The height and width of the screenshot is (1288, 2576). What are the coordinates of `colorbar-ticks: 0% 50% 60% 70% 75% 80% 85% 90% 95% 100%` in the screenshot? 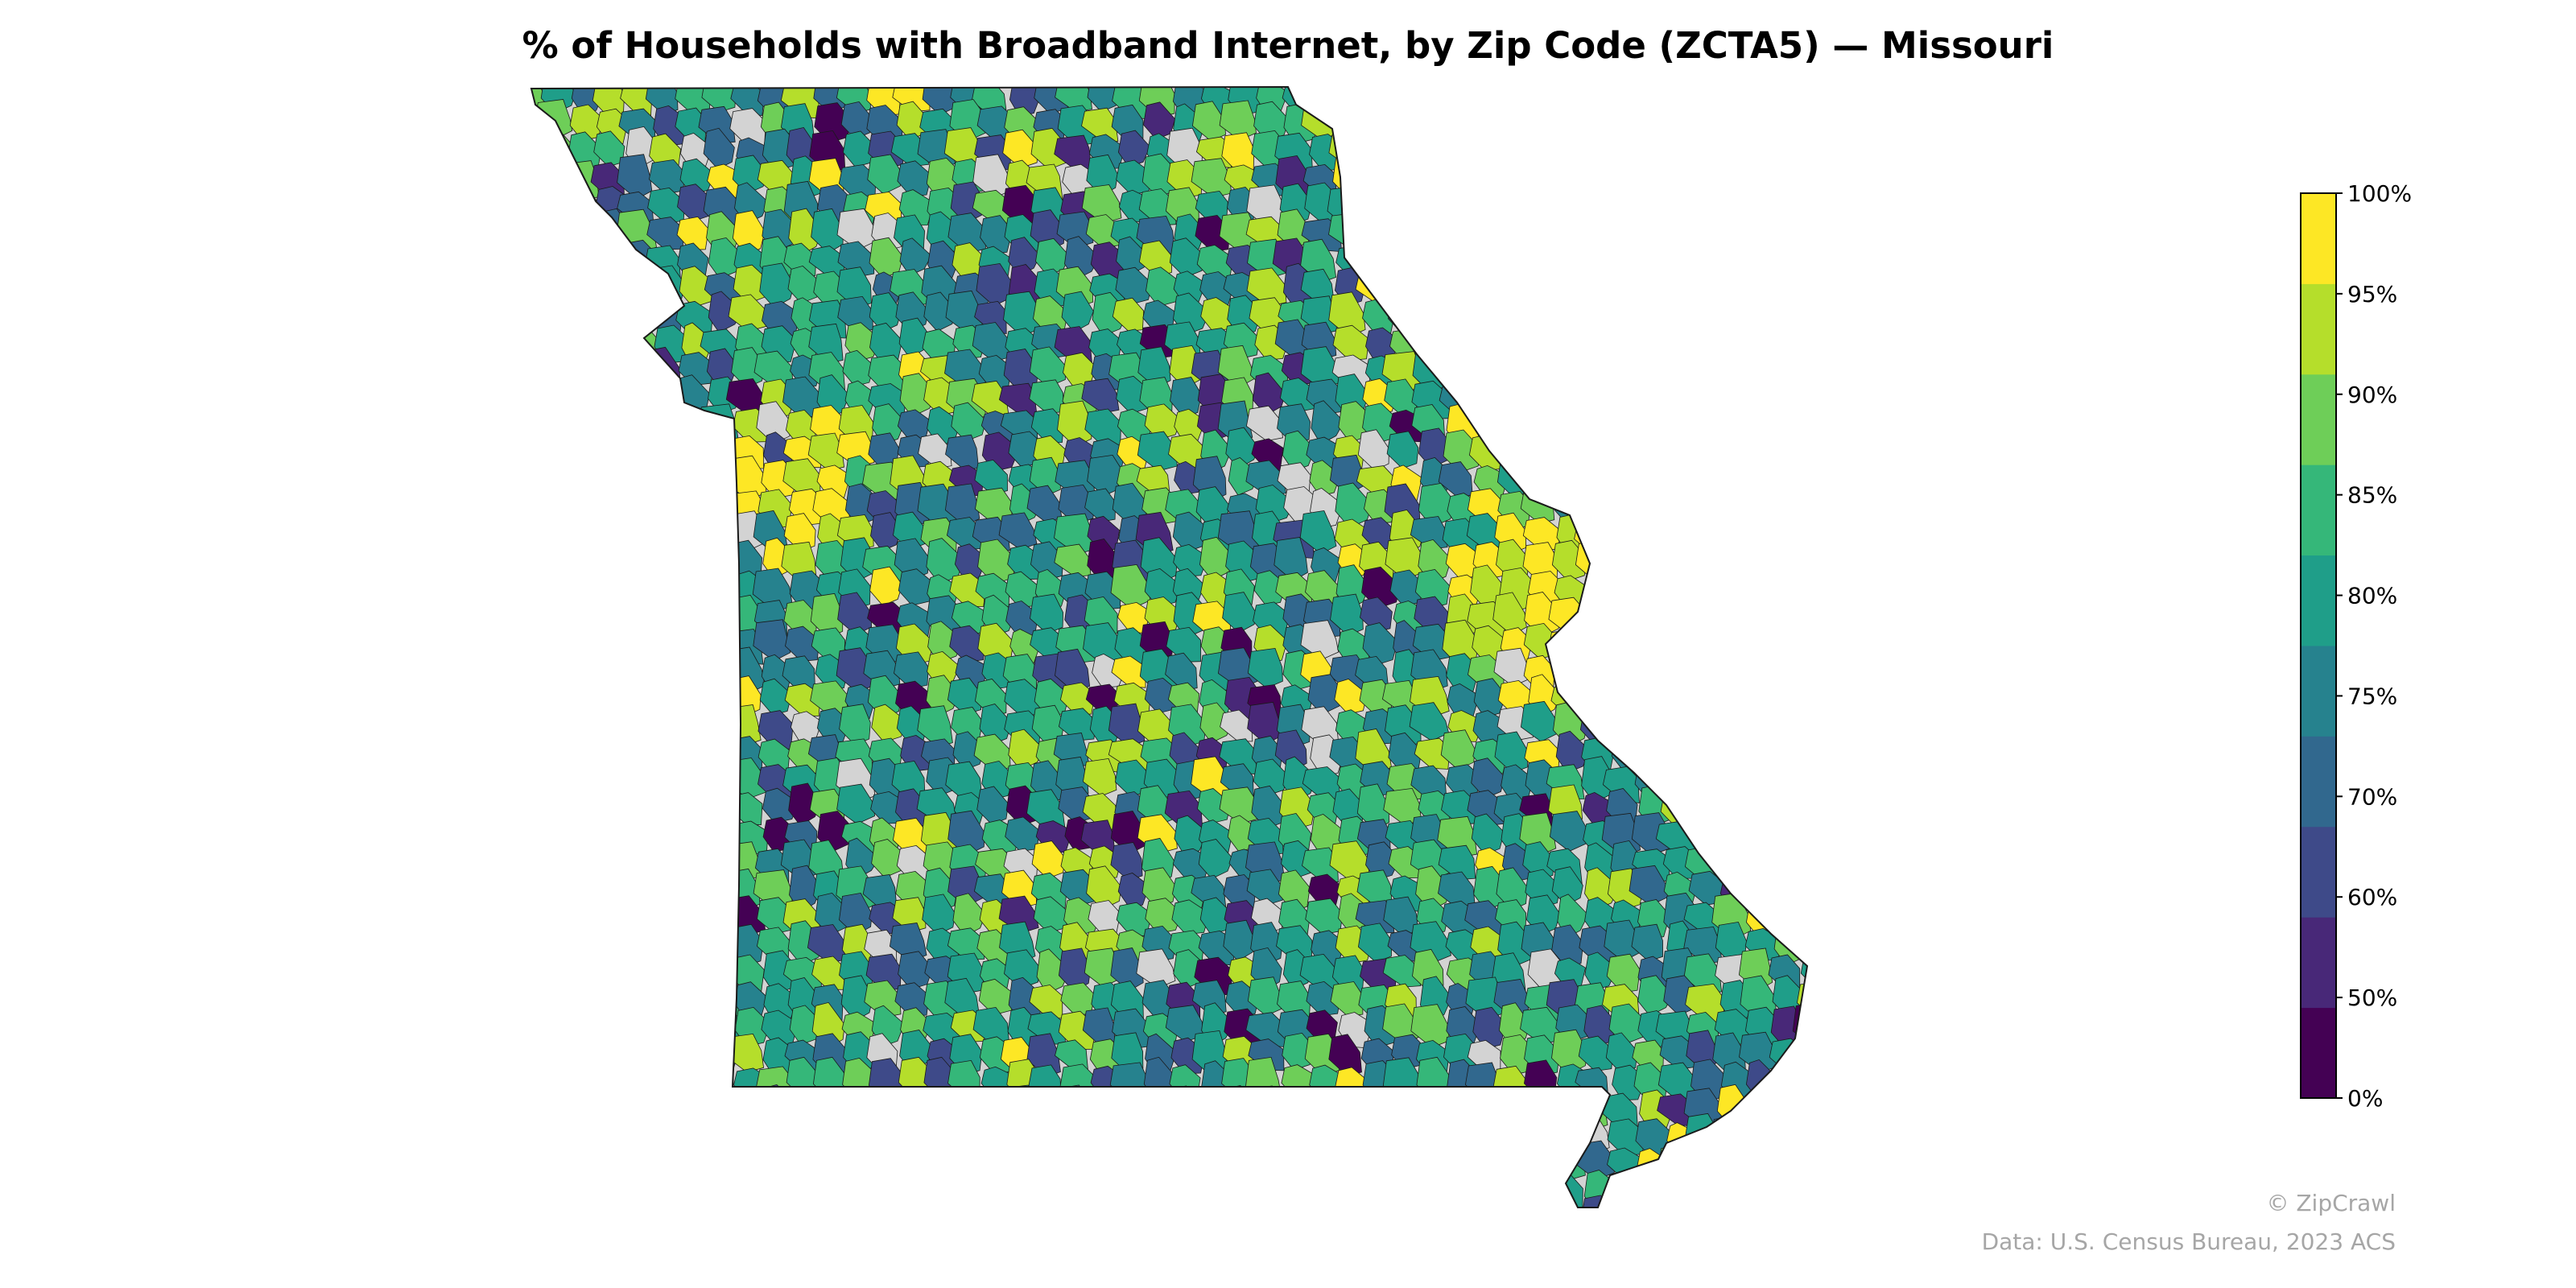 It's located at (2374, 646).